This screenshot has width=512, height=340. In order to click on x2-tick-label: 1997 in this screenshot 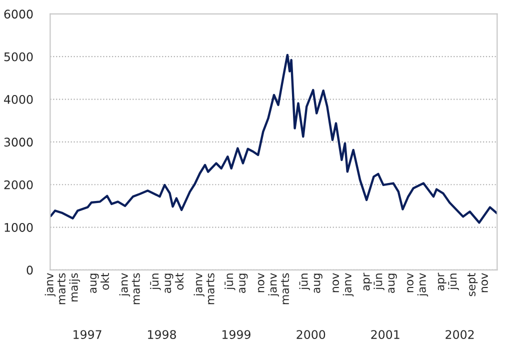, I will do `click(88, 335)`.